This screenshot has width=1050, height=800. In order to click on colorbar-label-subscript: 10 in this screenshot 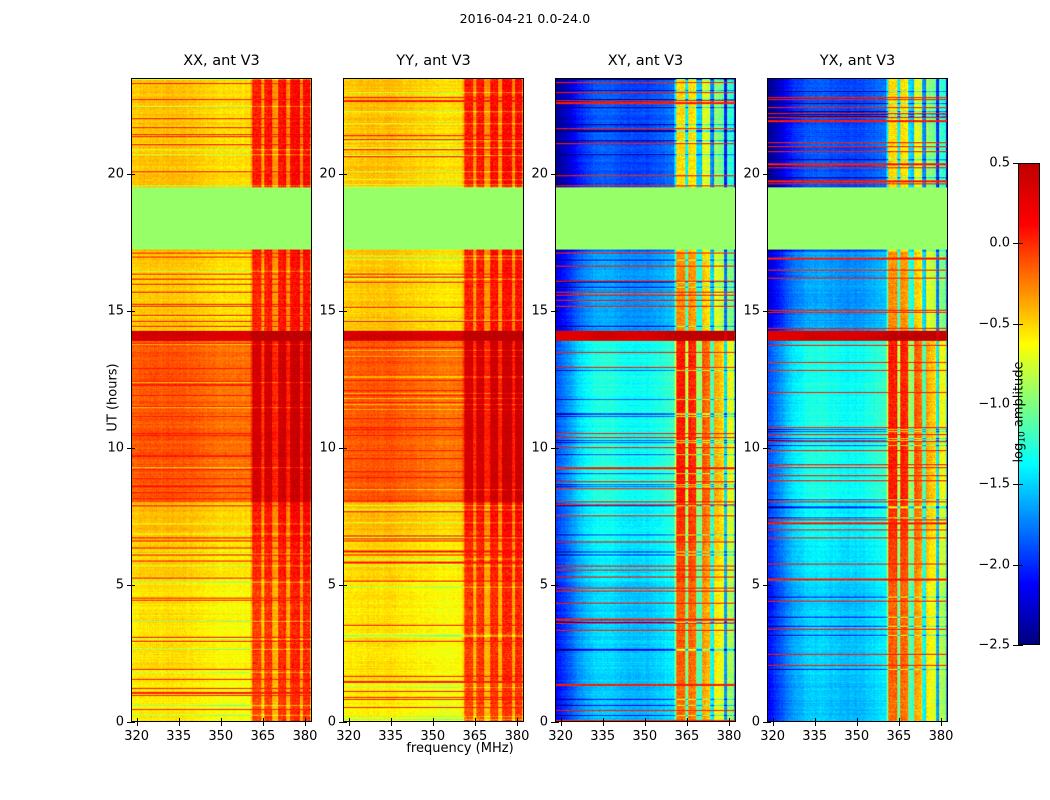, I will do `click(1022, 437)`.